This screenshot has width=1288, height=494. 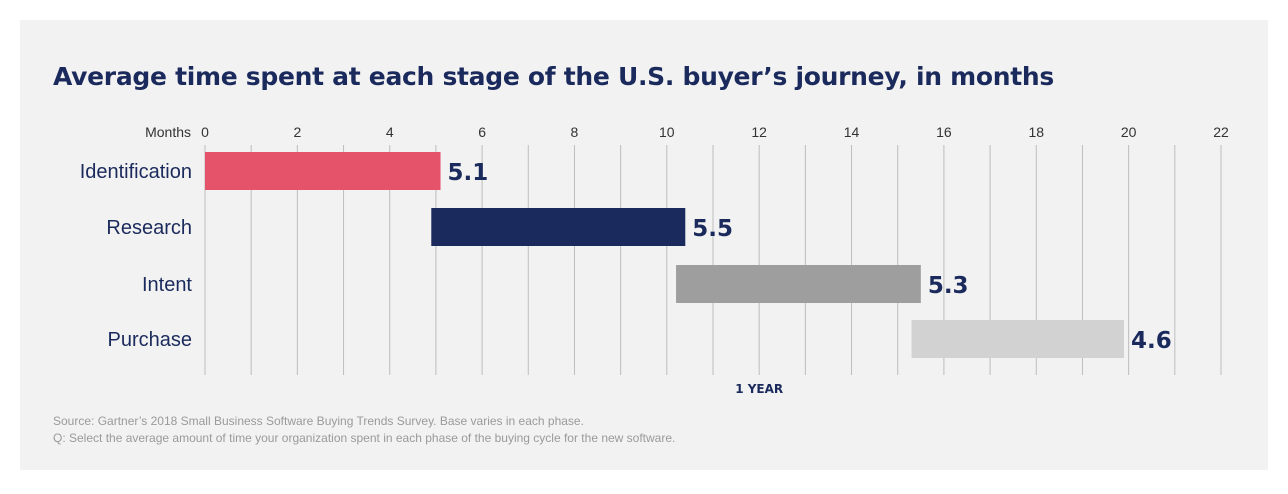 What do you see at coordinates (667, 132) in the screenshot?
I see `x-tick-label: 10` at bounding box center [667, 132].